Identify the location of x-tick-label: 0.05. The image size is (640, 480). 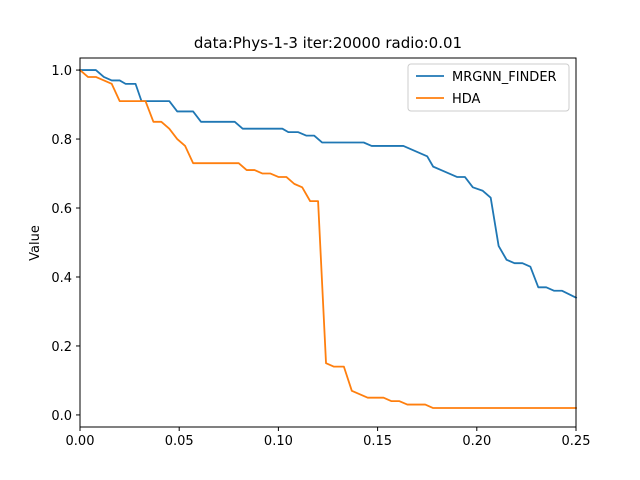
(179, 441).